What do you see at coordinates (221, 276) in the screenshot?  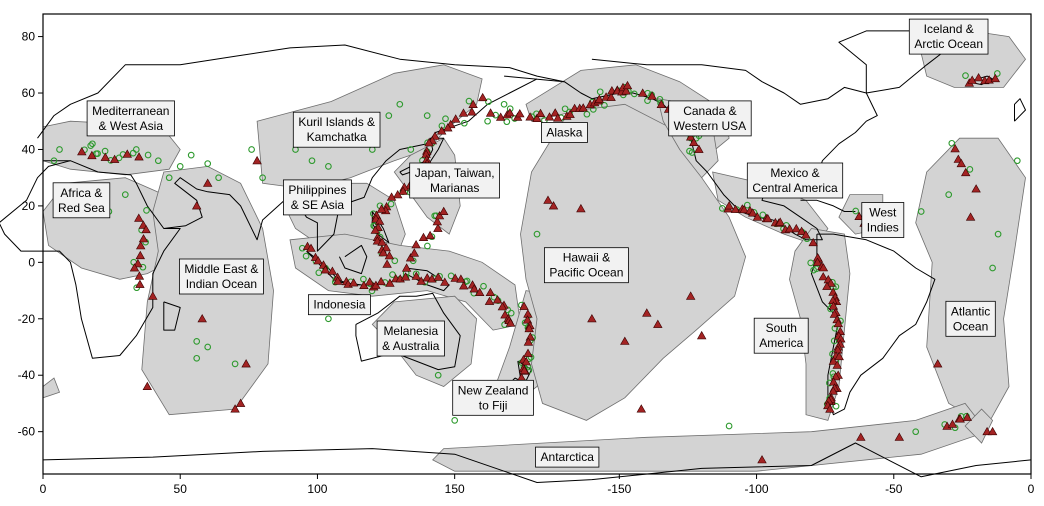 I see `region-label-middle-east: Middle East &Indian Ocean` at bounding box center [221, 276].